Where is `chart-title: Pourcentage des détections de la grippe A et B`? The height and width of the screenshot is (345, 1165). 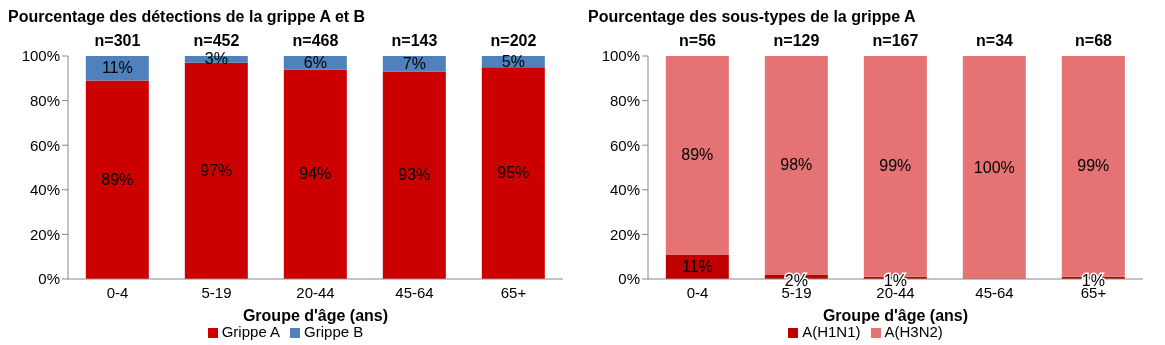
chart-title: Pourcentage des détections de la grippe A et B is located at coordinates (187, 17).